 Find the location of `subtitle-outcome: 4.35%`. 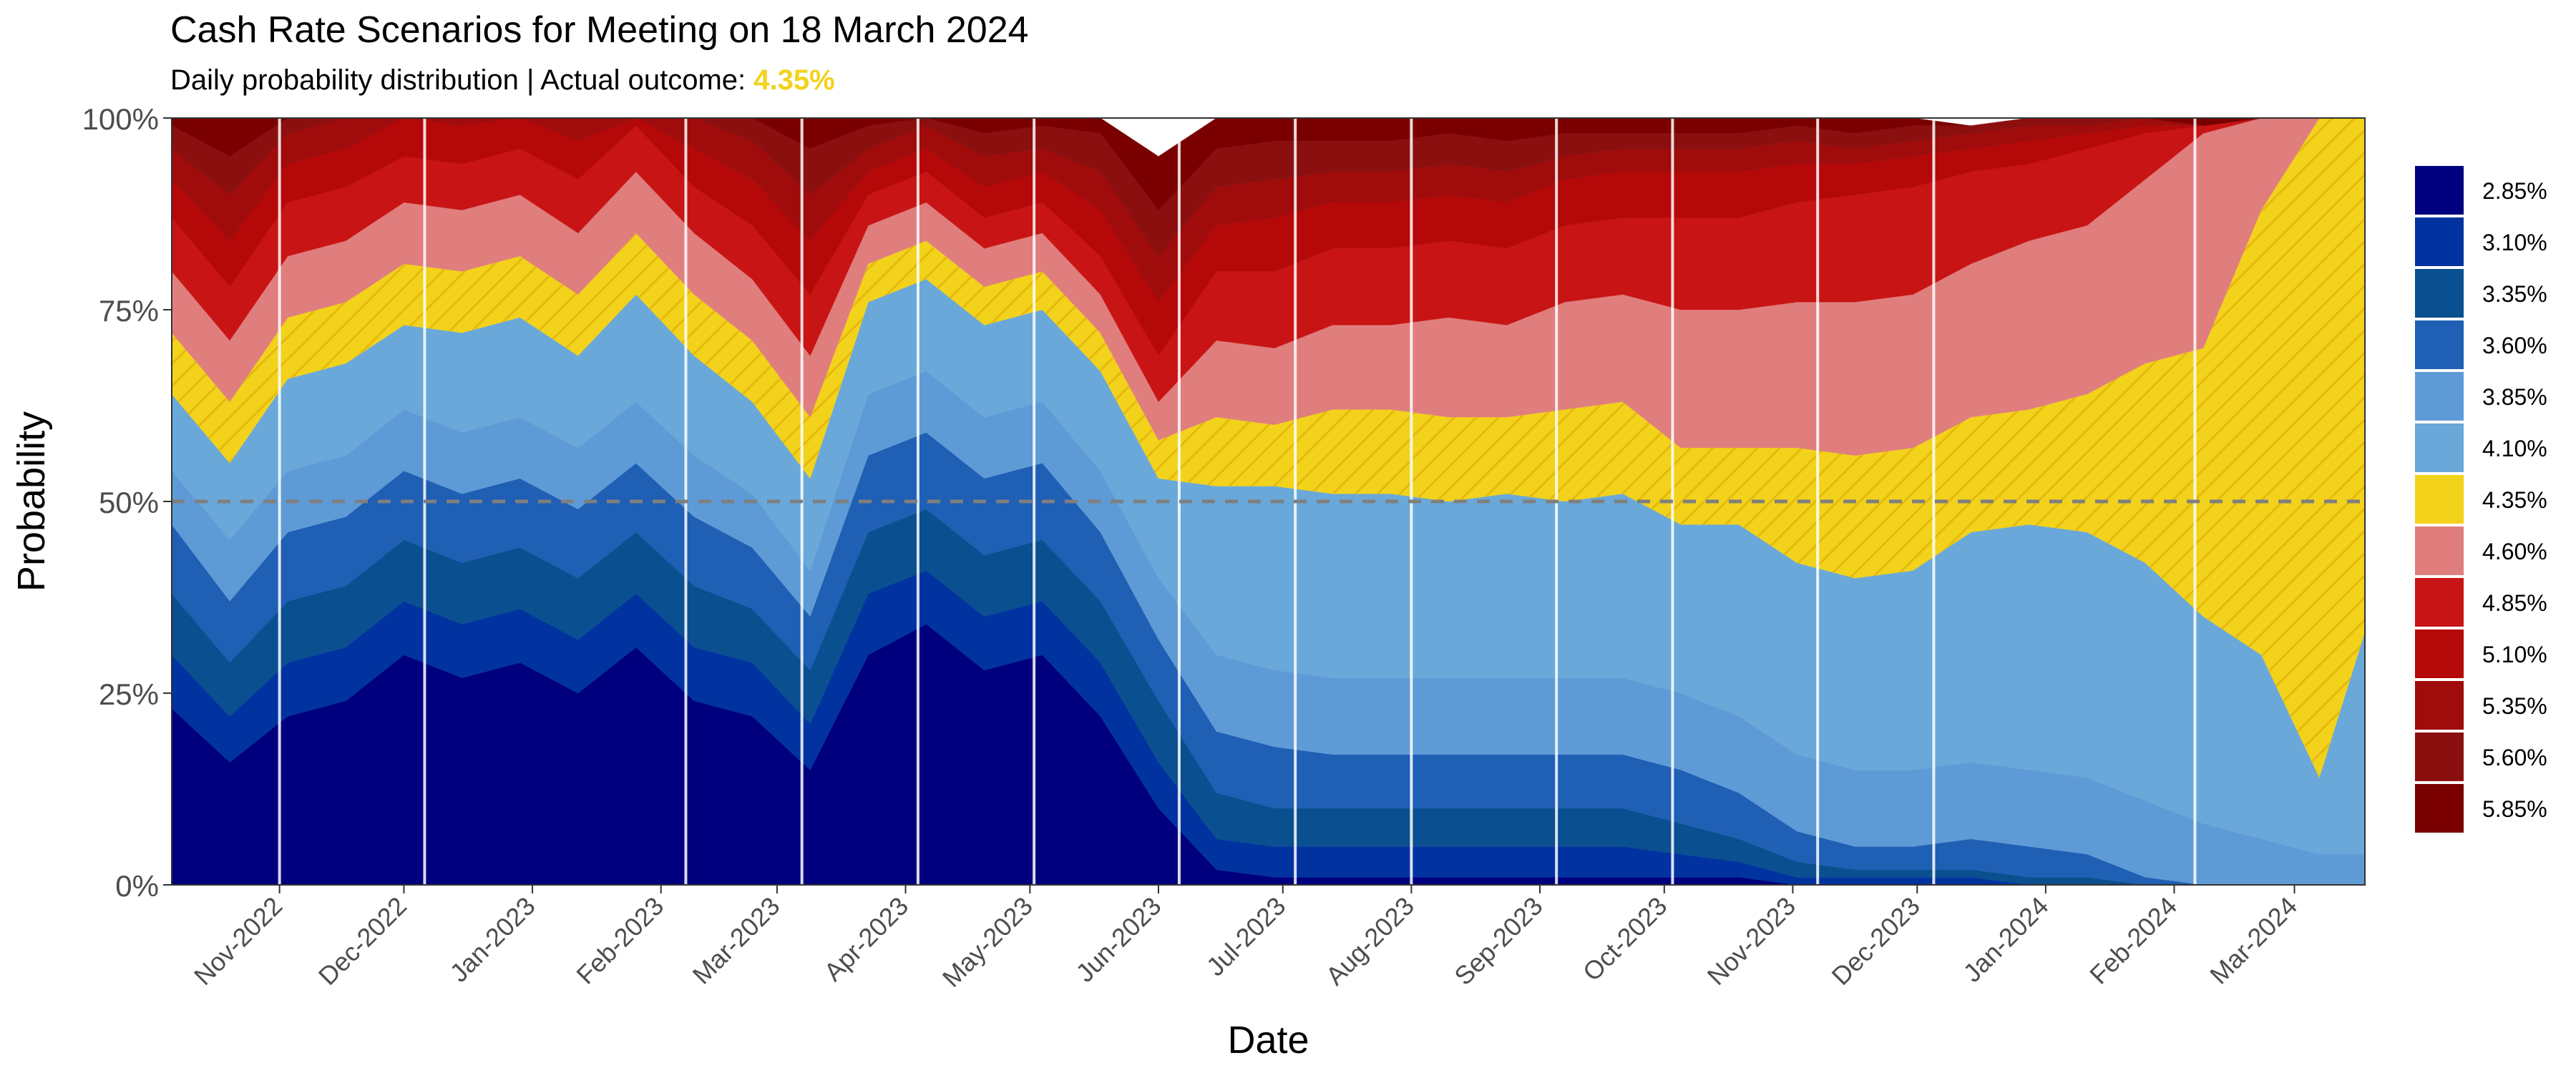

subtitle-outcome: 4.35% is located at coordinates (794, 80).